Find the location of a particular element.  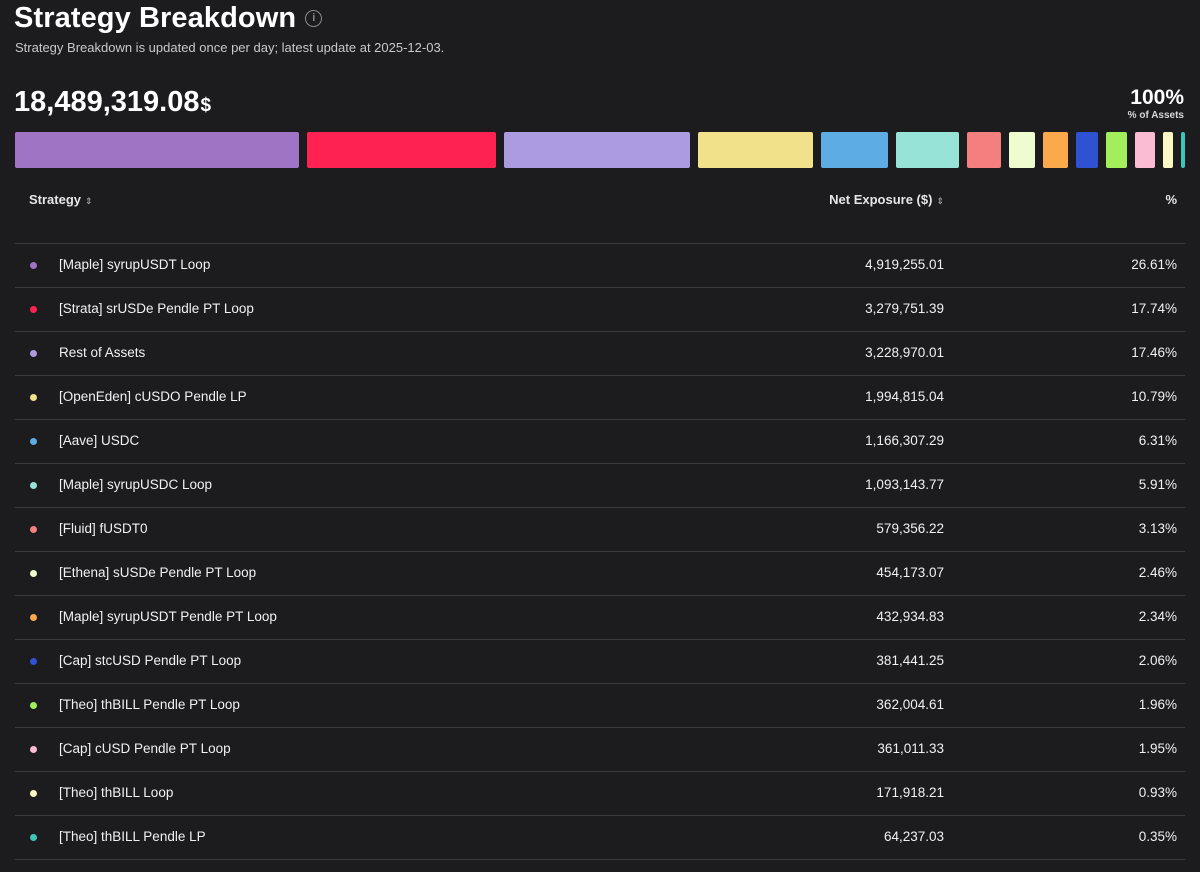

percent-column-header: % is located at coordinates (1171, 199).